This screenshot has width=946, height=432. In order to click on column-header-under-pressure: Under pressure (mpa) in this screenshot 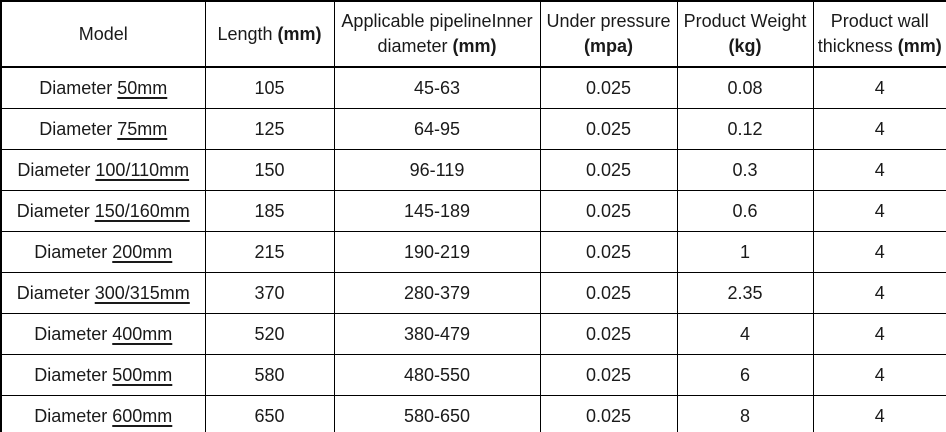, I will do `click(608, 34)`.